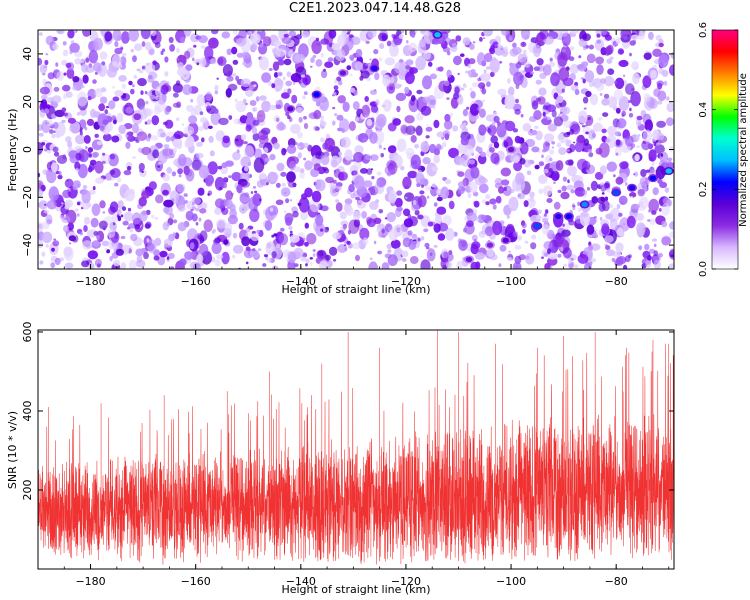  What do you see at coordinates (375, 8) in the screenshot?
I see `chart-title: C2E1.2023.047.14.48.G28` at bounding box center [375, 8].